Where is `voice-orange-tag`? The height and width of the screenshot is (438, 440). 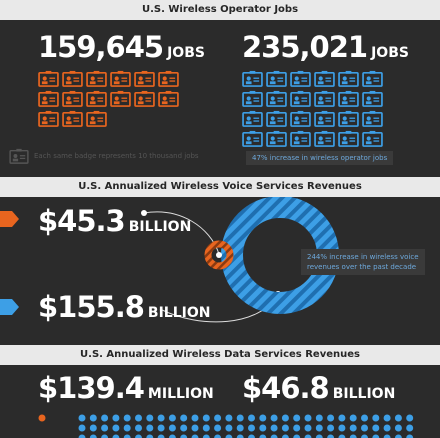 voice-orange-tag is located at coordinates (9, 219).